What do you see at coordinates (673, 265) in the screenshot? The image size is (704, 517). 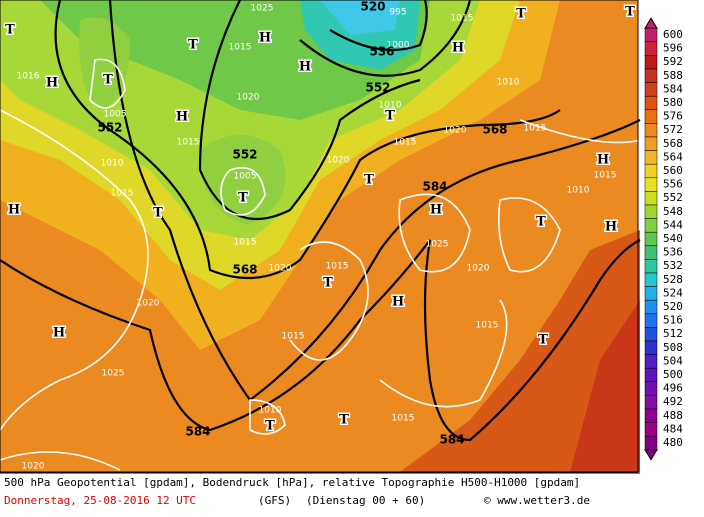 I see `legend-label: 532` at bounding box center [673, 265].